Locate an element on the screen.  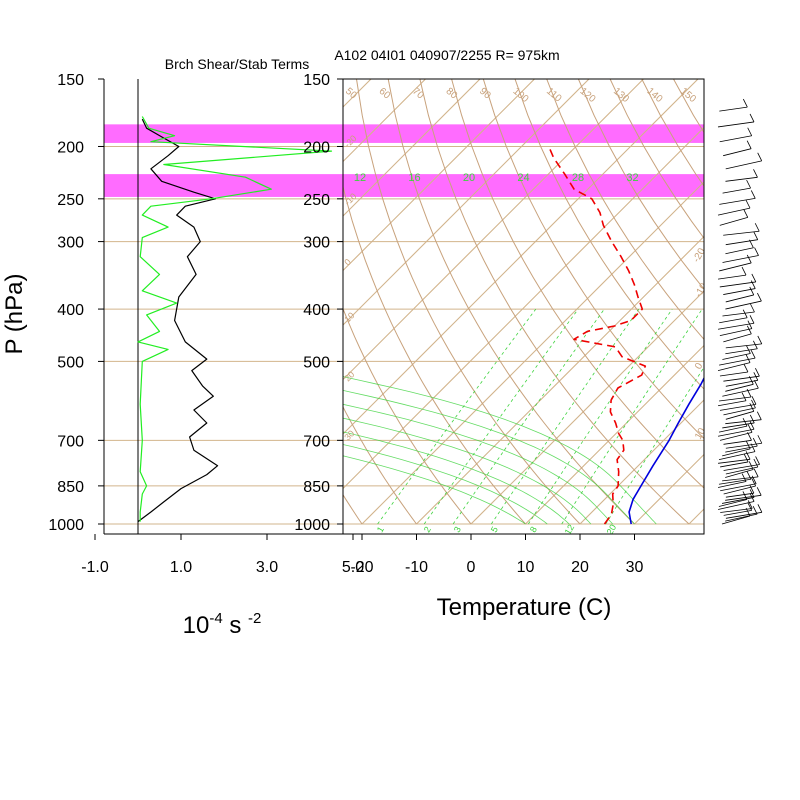
right-x-tick-label: 10 is located at coordinates (526, 567).